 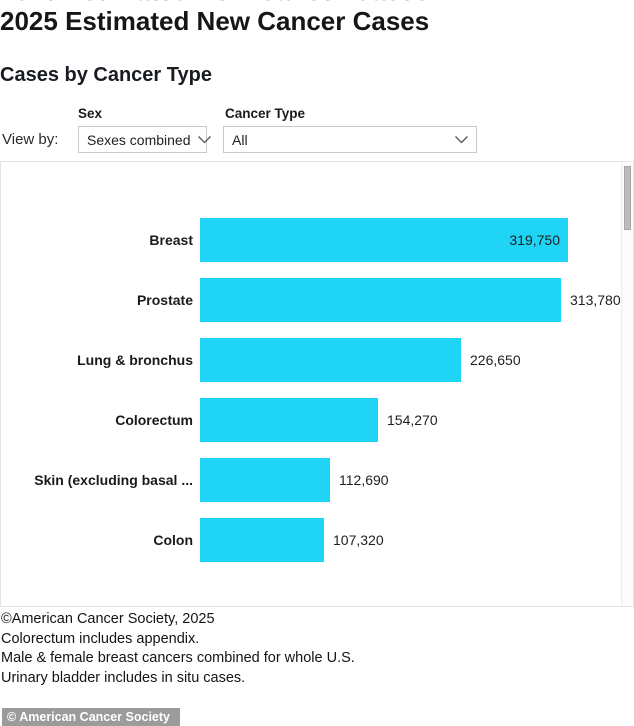 What do you see at coordinates (534, 240) in the screenshot?
I see `value-label: 319,750` at bounding box center [534, 240].